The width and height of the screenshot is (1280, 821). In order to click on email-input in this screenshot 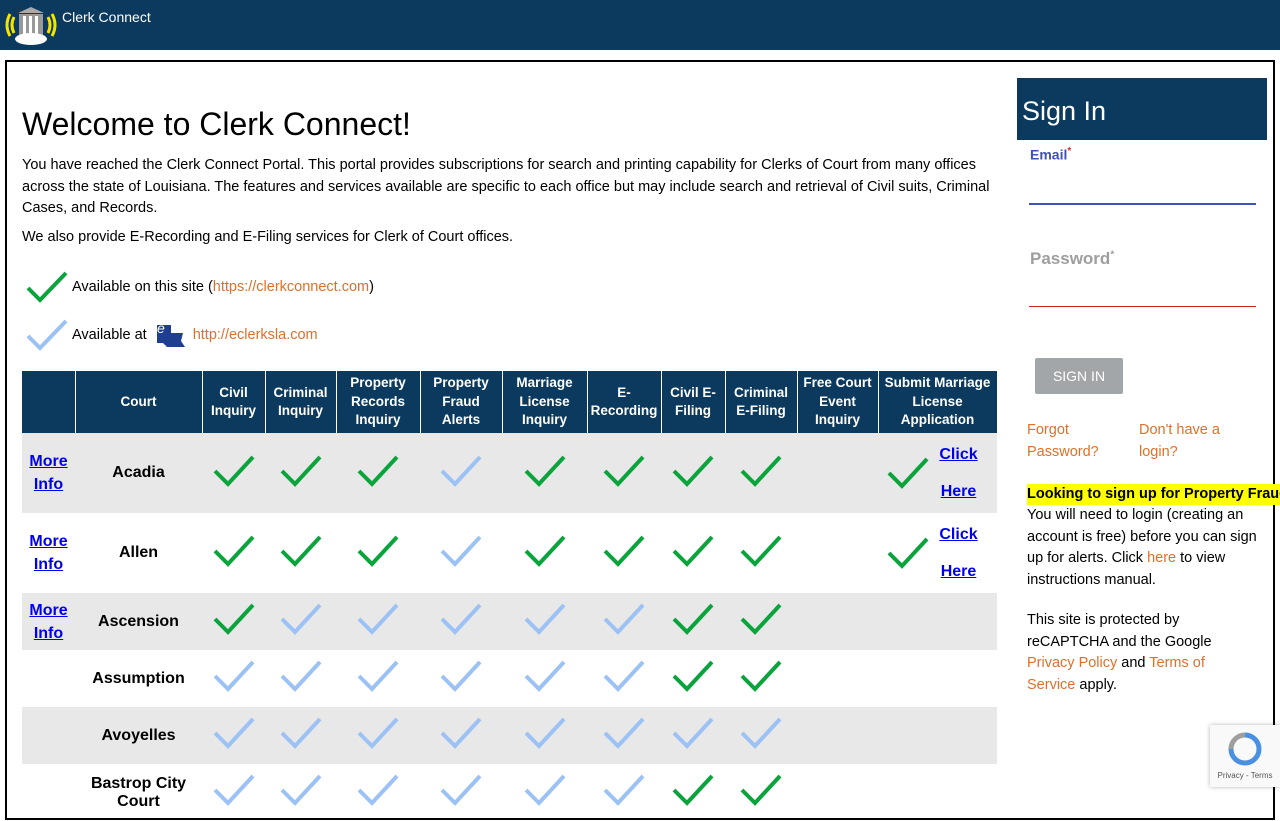, I will do `click(1142, 186)`.